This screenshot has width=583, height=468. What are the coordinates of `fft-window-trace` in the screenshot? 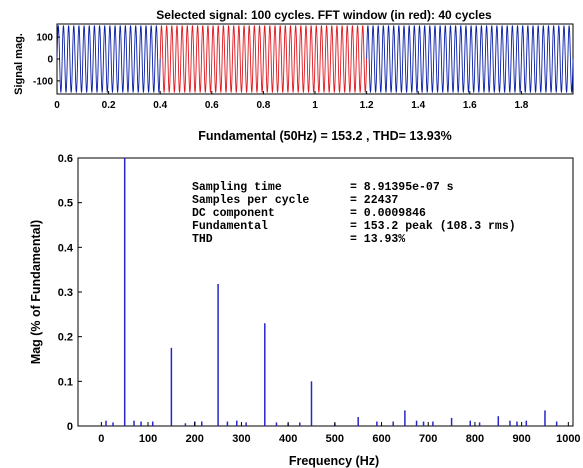 It's located at (263, 59).